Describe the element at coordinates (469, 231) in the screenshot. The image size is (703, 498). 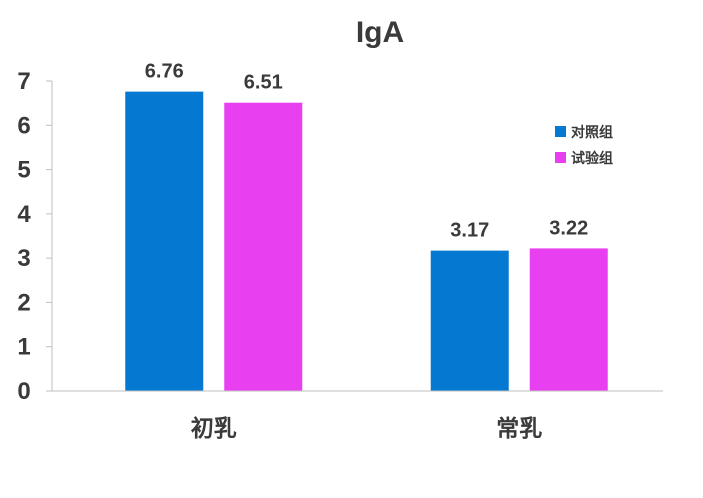
I see `data-label: 3.17` at that location.